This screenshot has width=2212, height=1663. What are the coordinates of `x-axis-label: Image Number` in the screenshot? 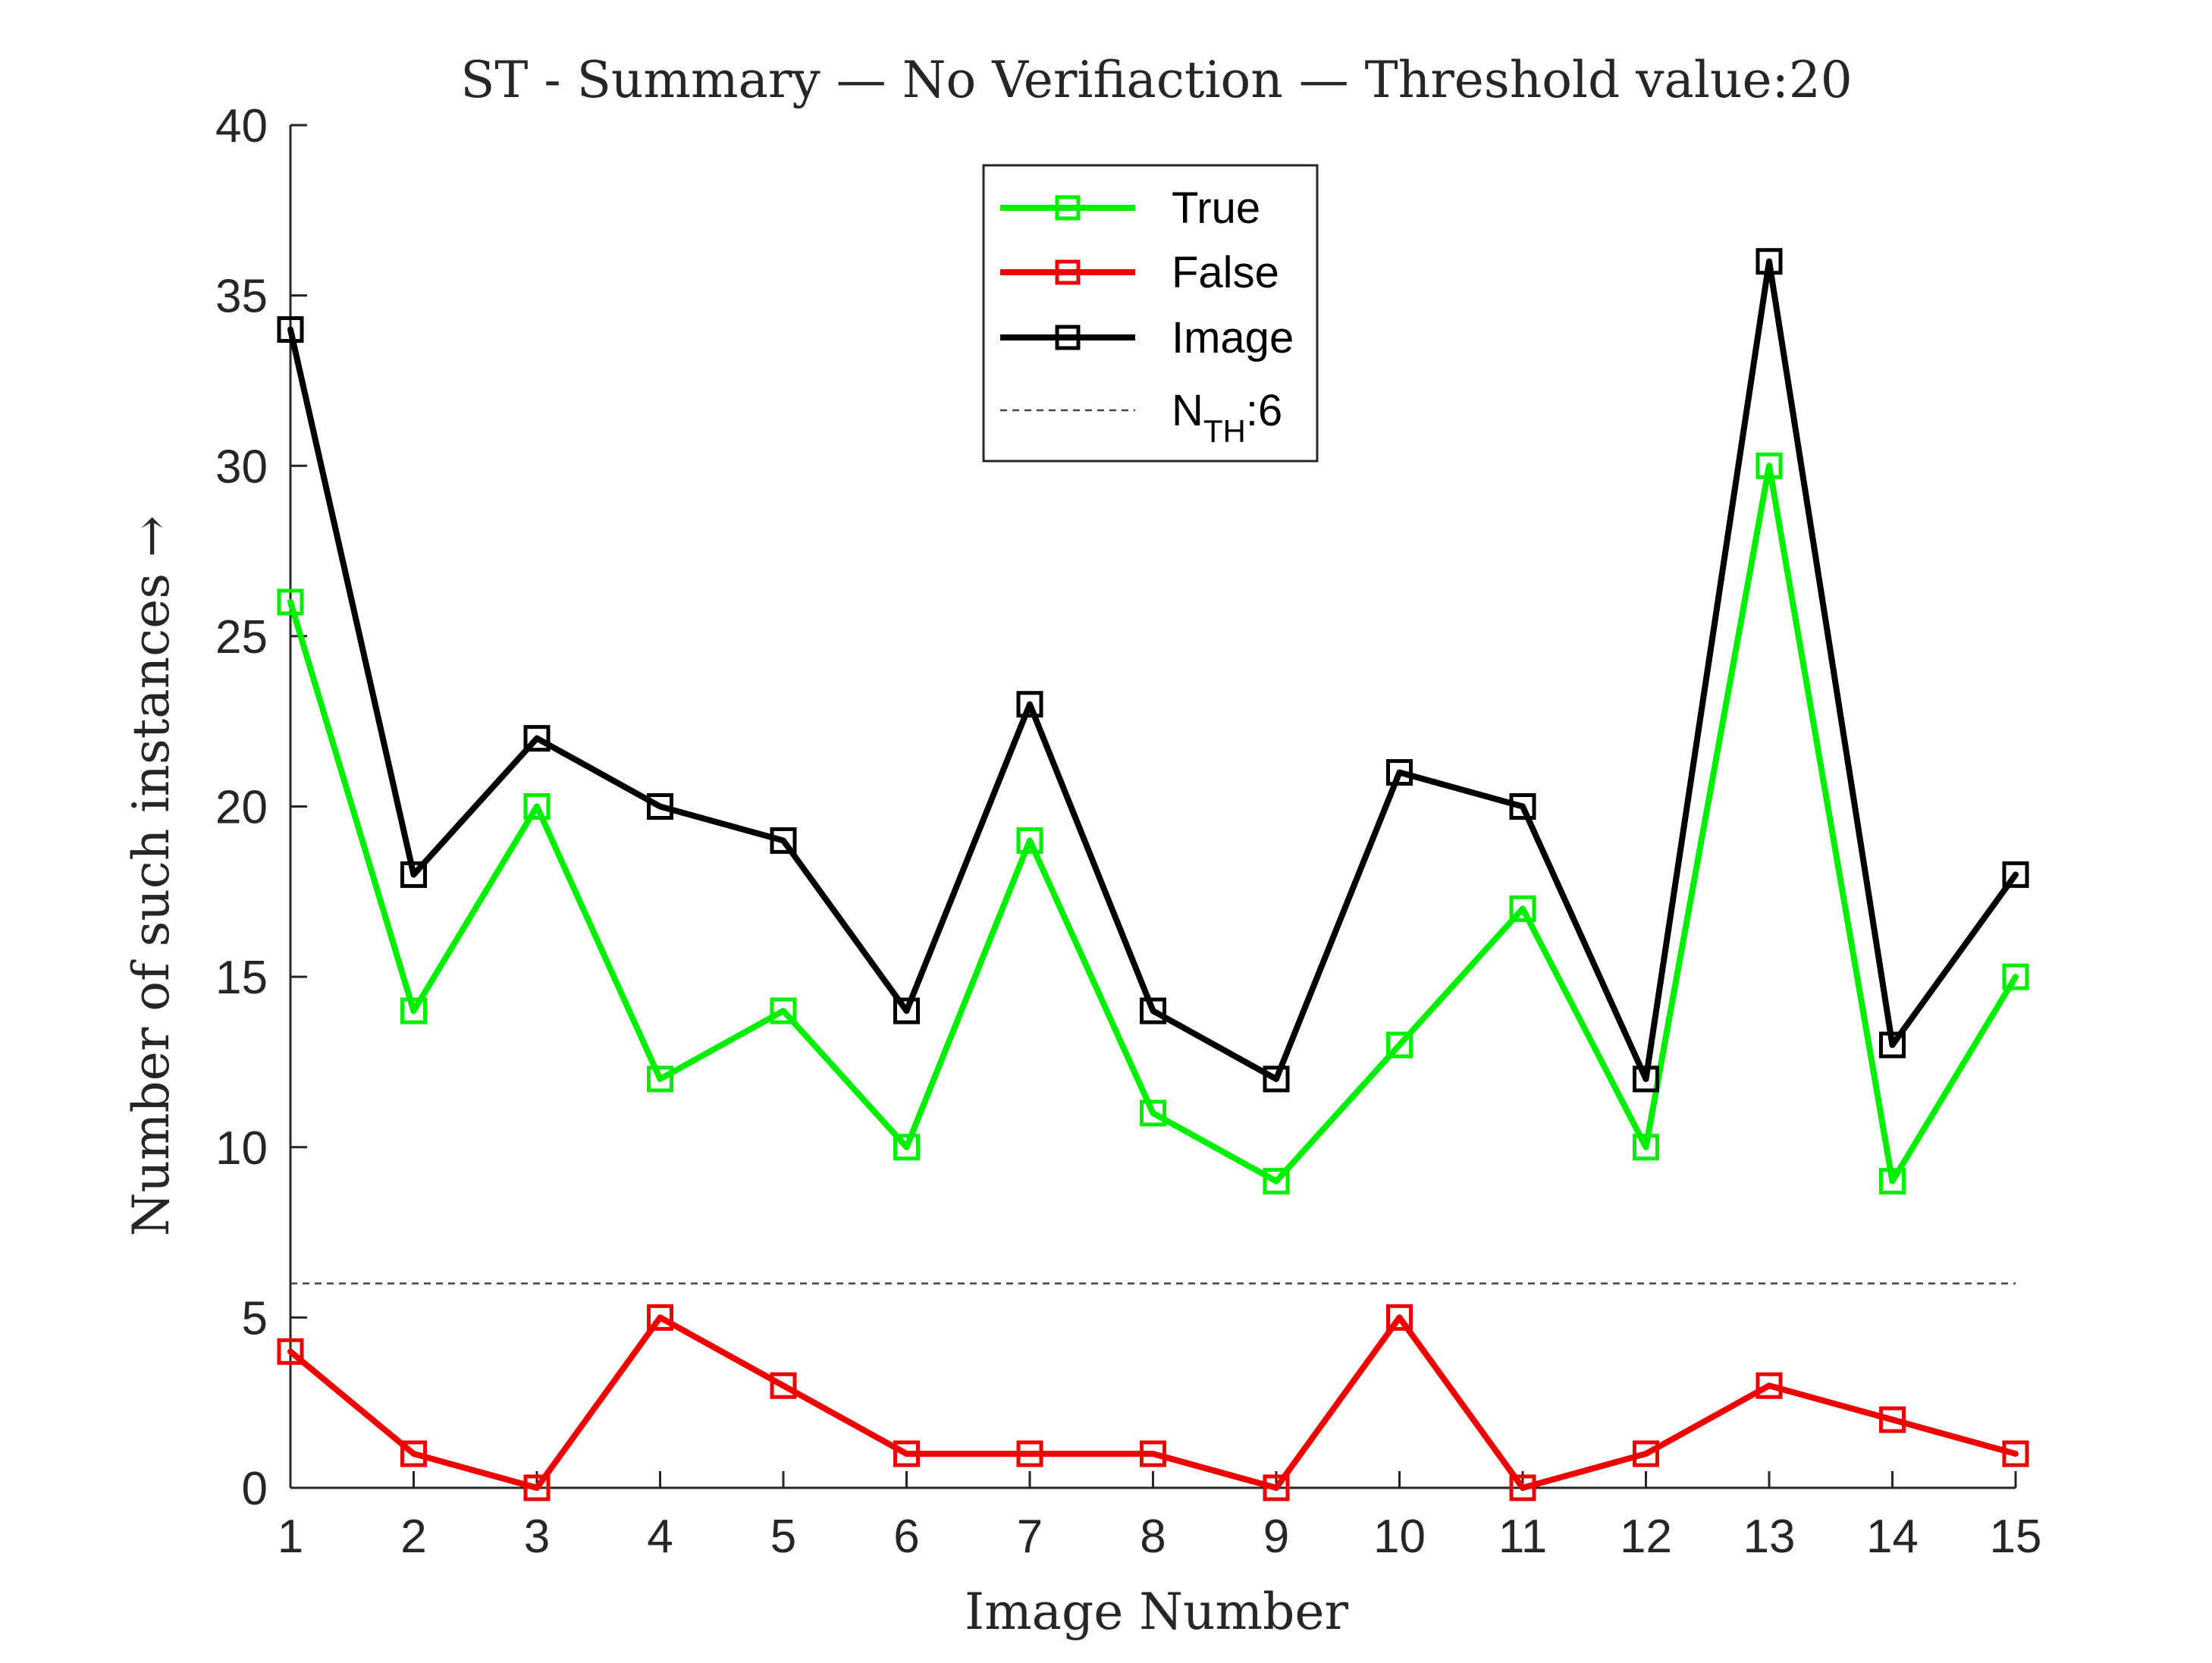 It's located at (1156, 1612).